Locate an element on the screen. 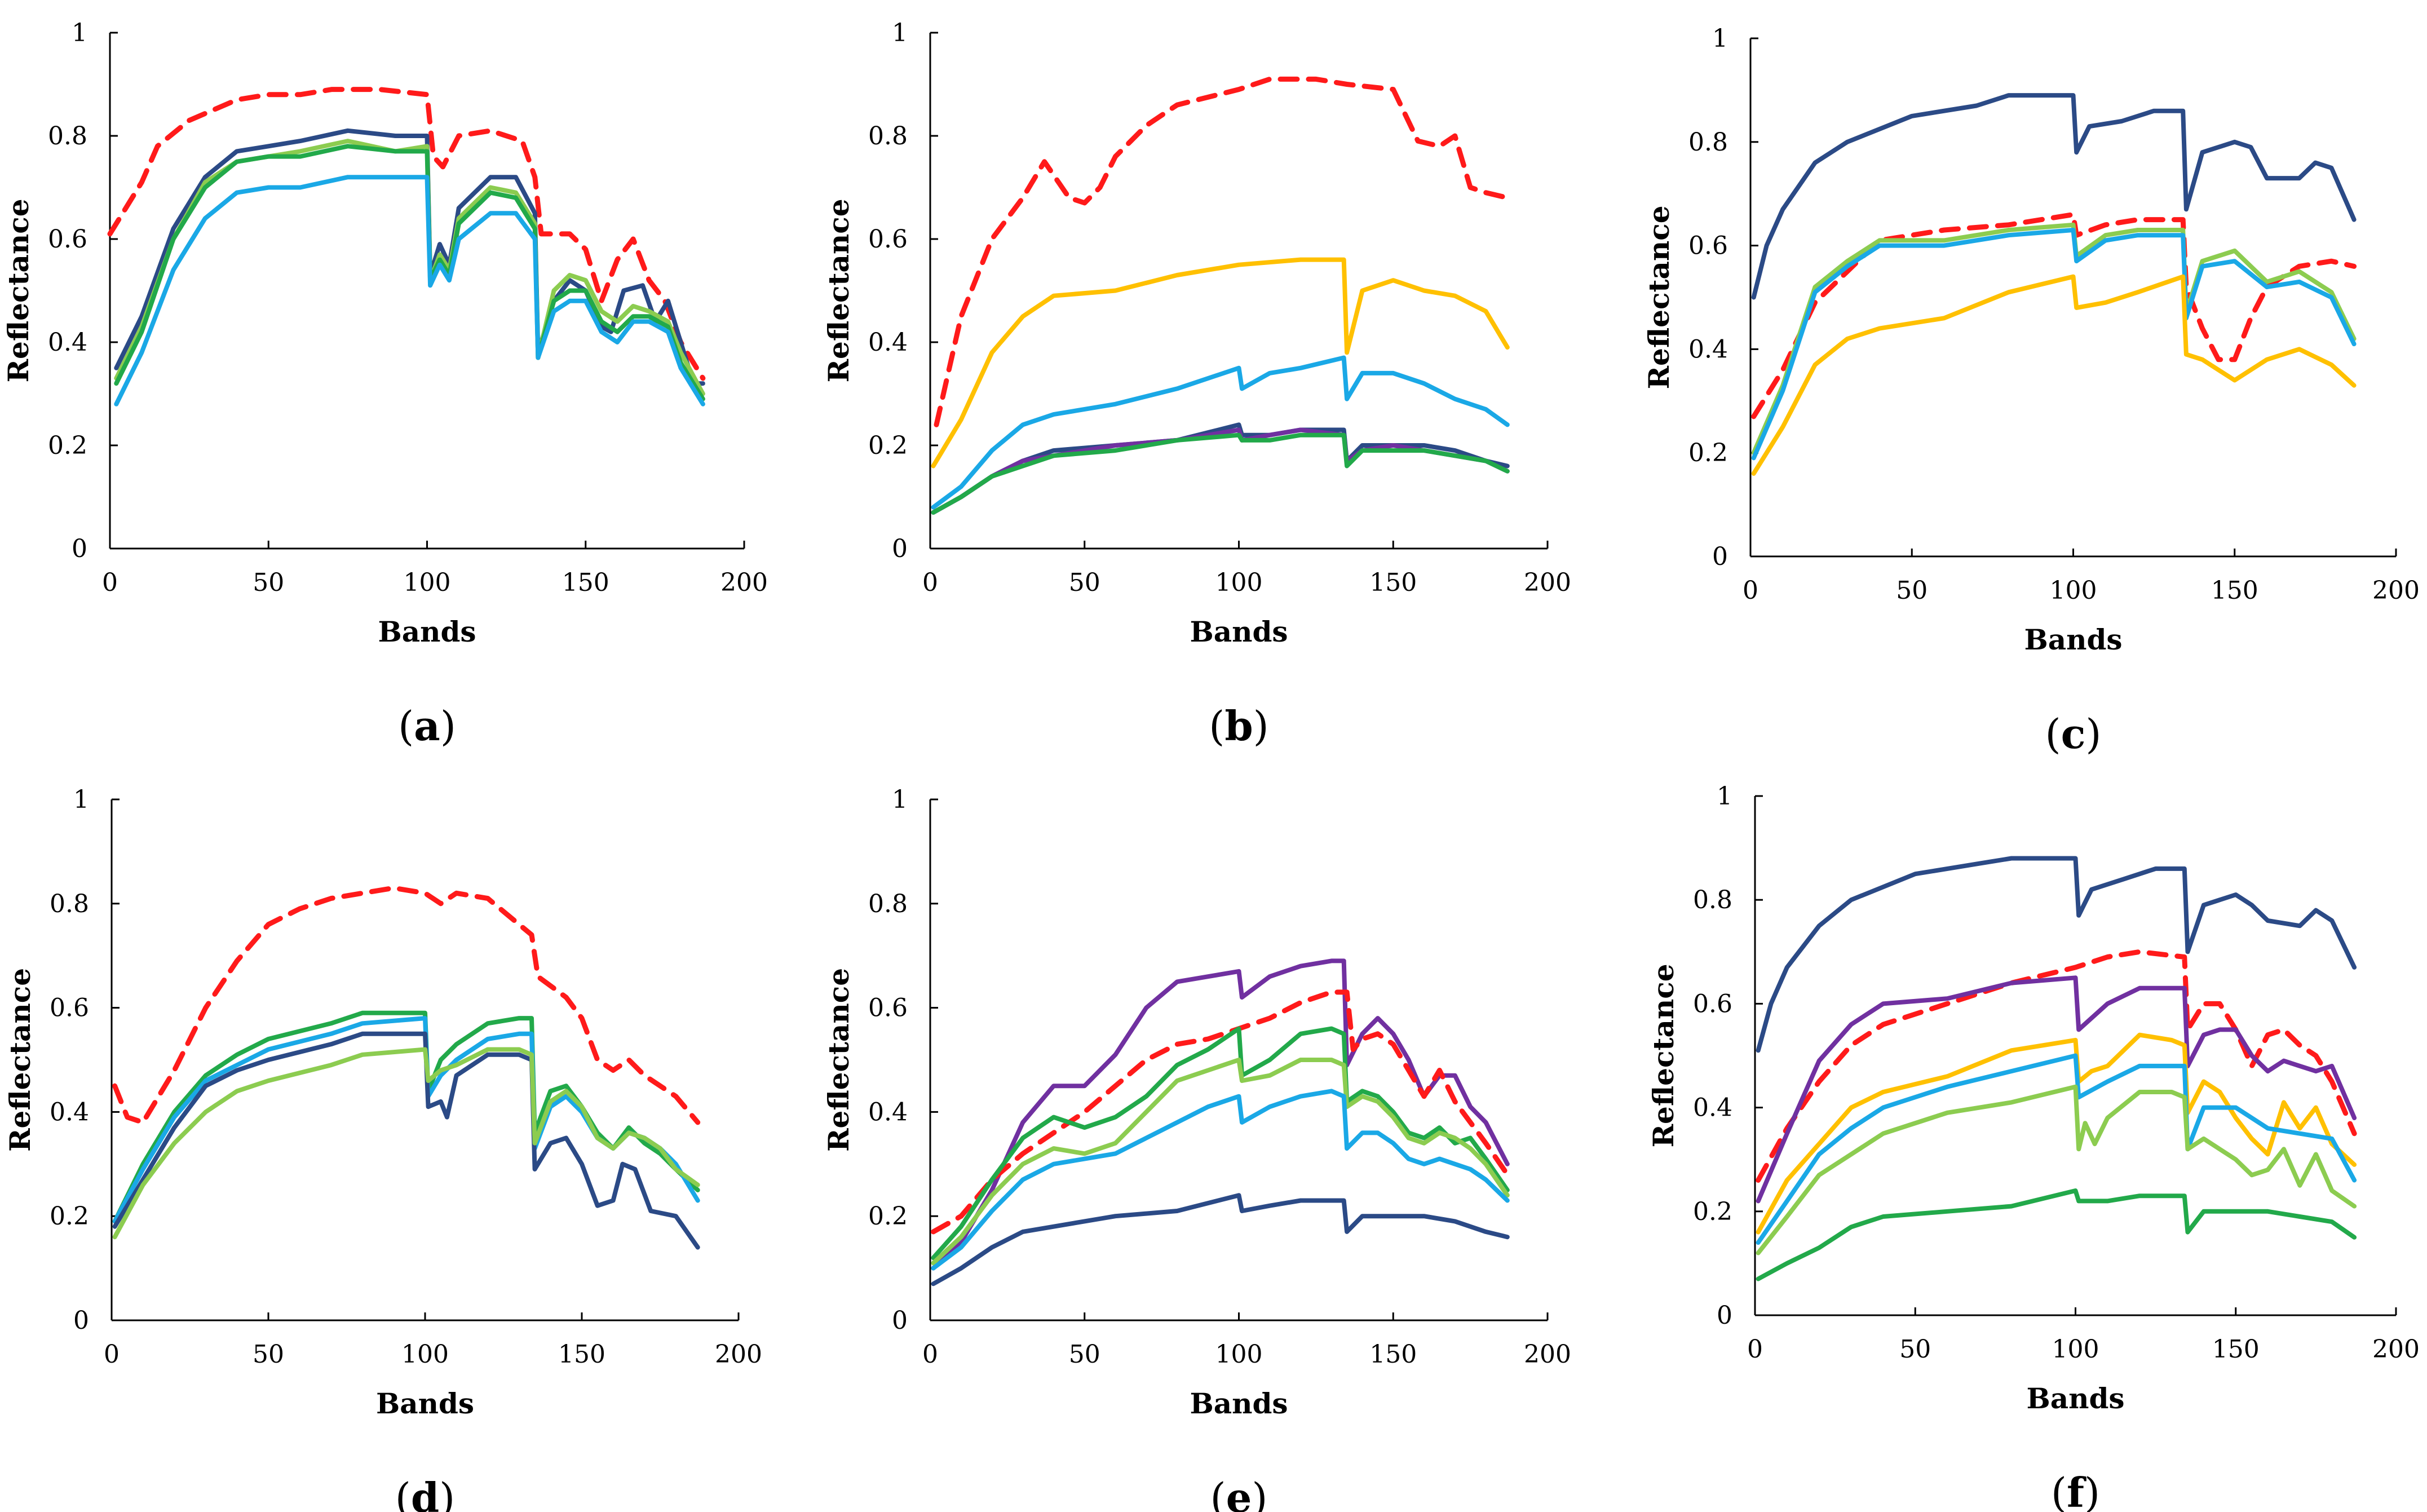 This screenshot has height=1512, width=2427. panel-label: (c) is located at coordinates (2073, 734).